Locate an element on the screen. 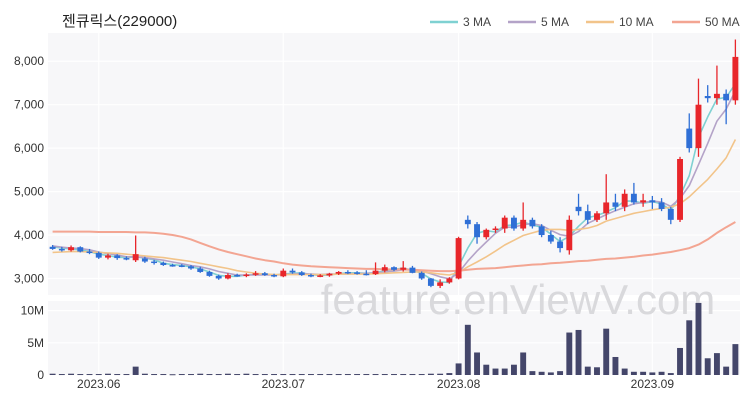 The image size is (750, 405). price-tick-label: 6,000 is located at coordinates (29, 148).